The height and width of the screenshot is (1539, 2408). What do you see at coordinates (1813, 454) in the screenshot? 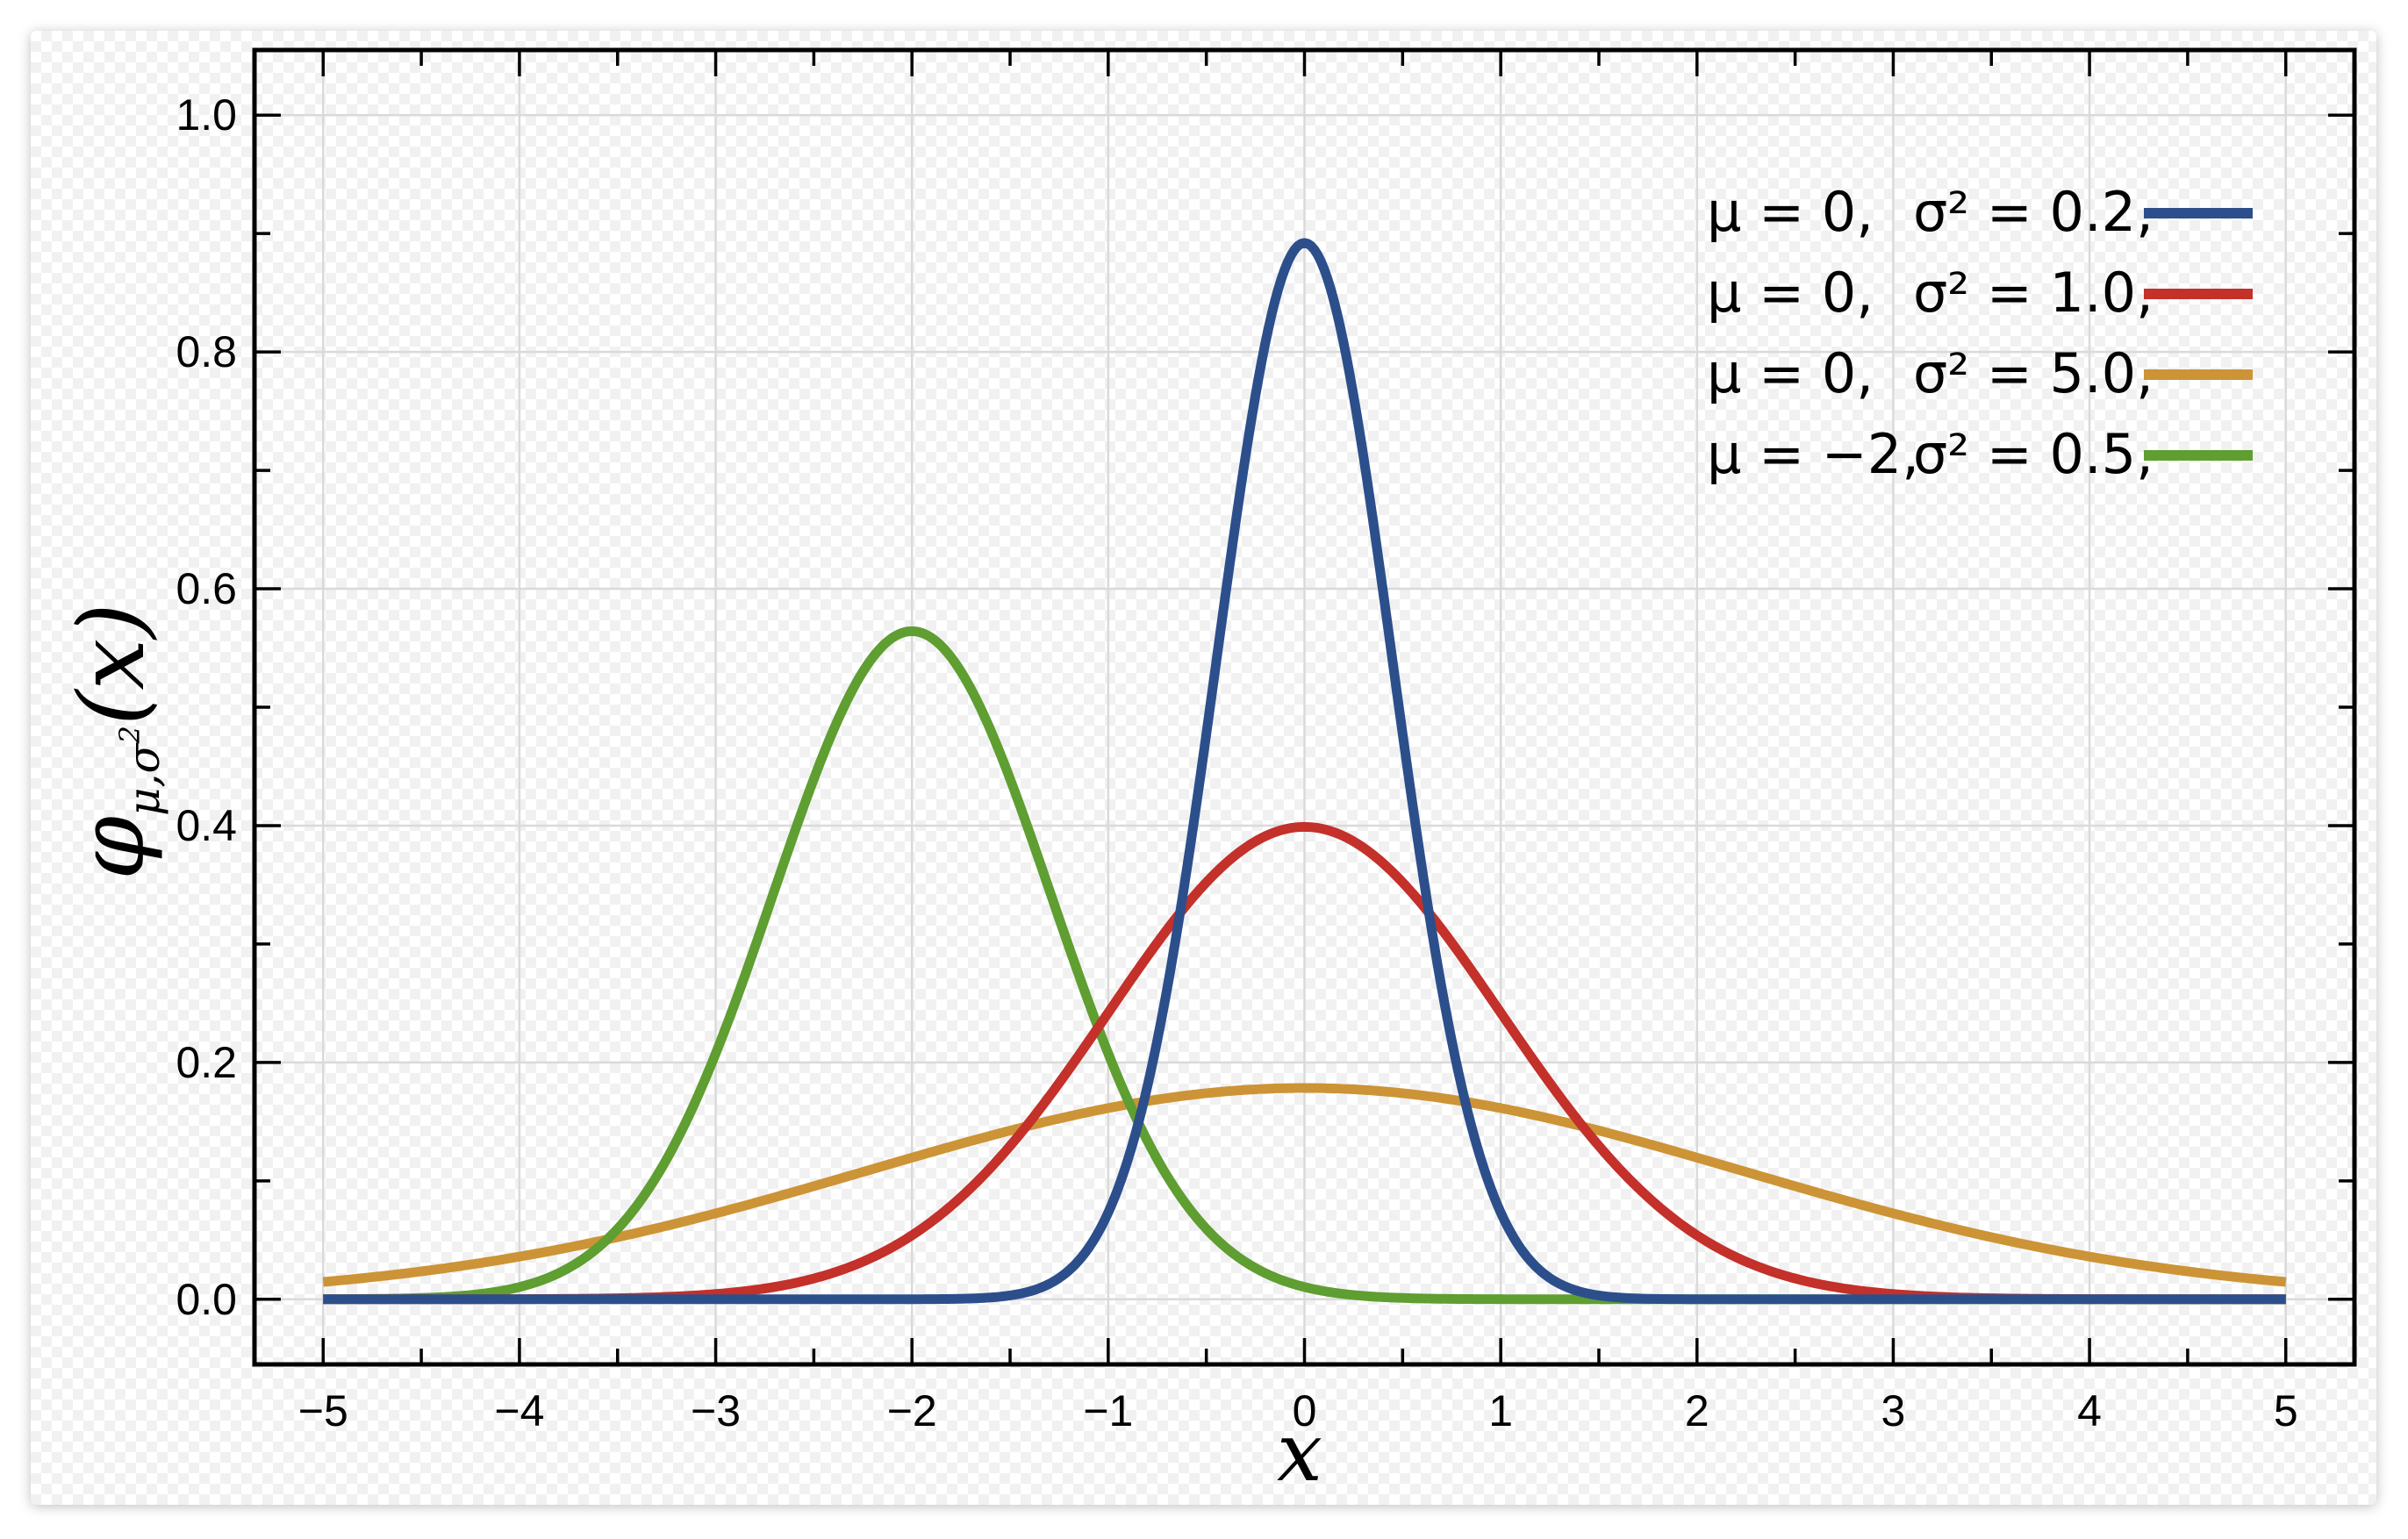
I see `legend-mu-label: μ = −2,` at bounding box center [1813, 454].